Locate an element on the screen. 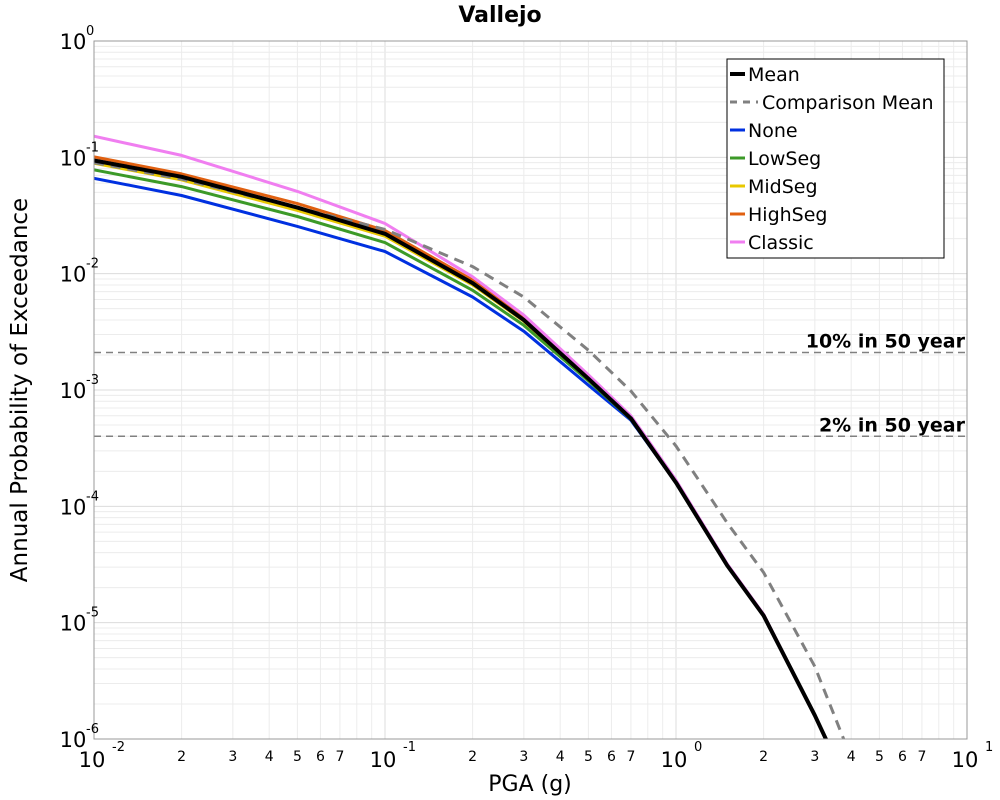 The height and width of the screenshot is (800, 1000). y-axis-label: Annual Probability of Exceedance is located at coordinates (20, 390).